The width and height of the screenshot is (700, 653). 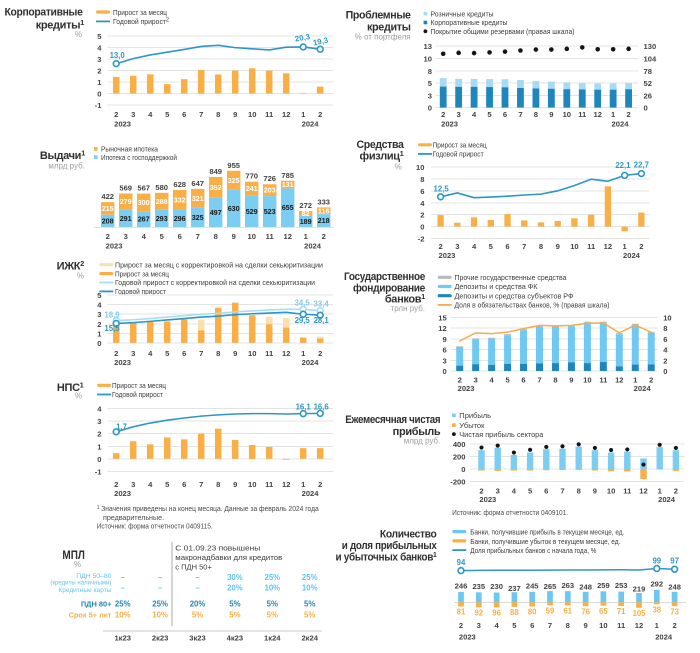 I want to click on svg-text: и доля прибыльных, so click(x=390, y=546).